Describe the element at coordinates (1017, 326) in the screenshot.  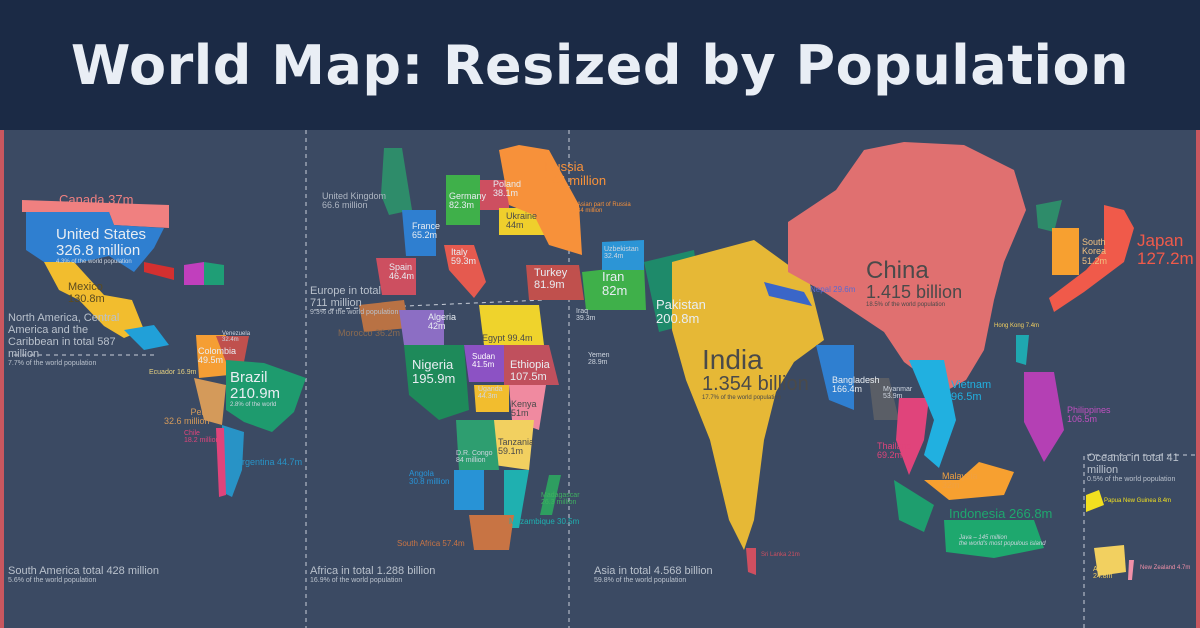
I see `label-hong-kong: Hong Kong 7.4m` at that location.